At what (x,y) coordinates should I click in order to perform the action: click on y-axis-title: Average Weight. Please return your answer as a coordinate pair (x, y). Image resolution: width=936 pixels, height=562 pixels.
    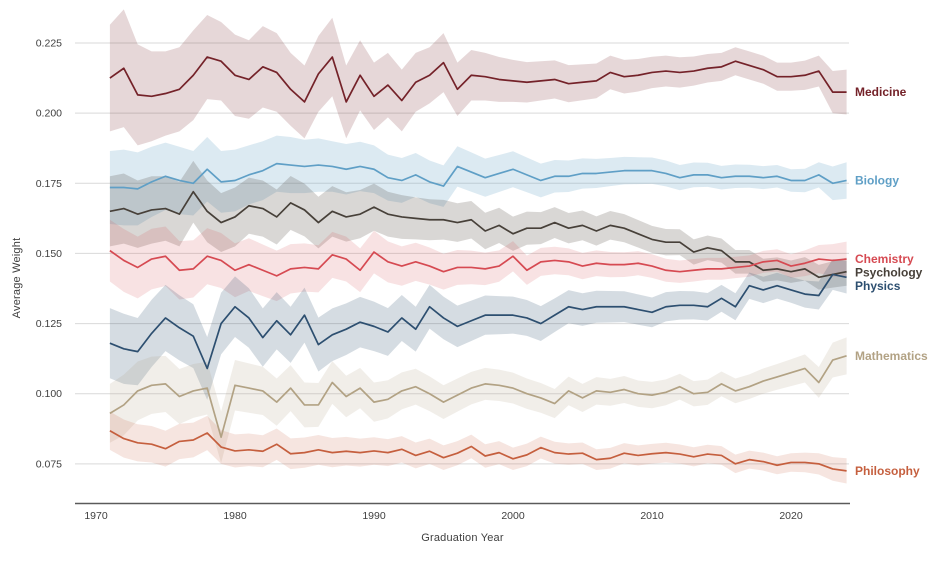
    Looking at the image, I should click on (17, 278).